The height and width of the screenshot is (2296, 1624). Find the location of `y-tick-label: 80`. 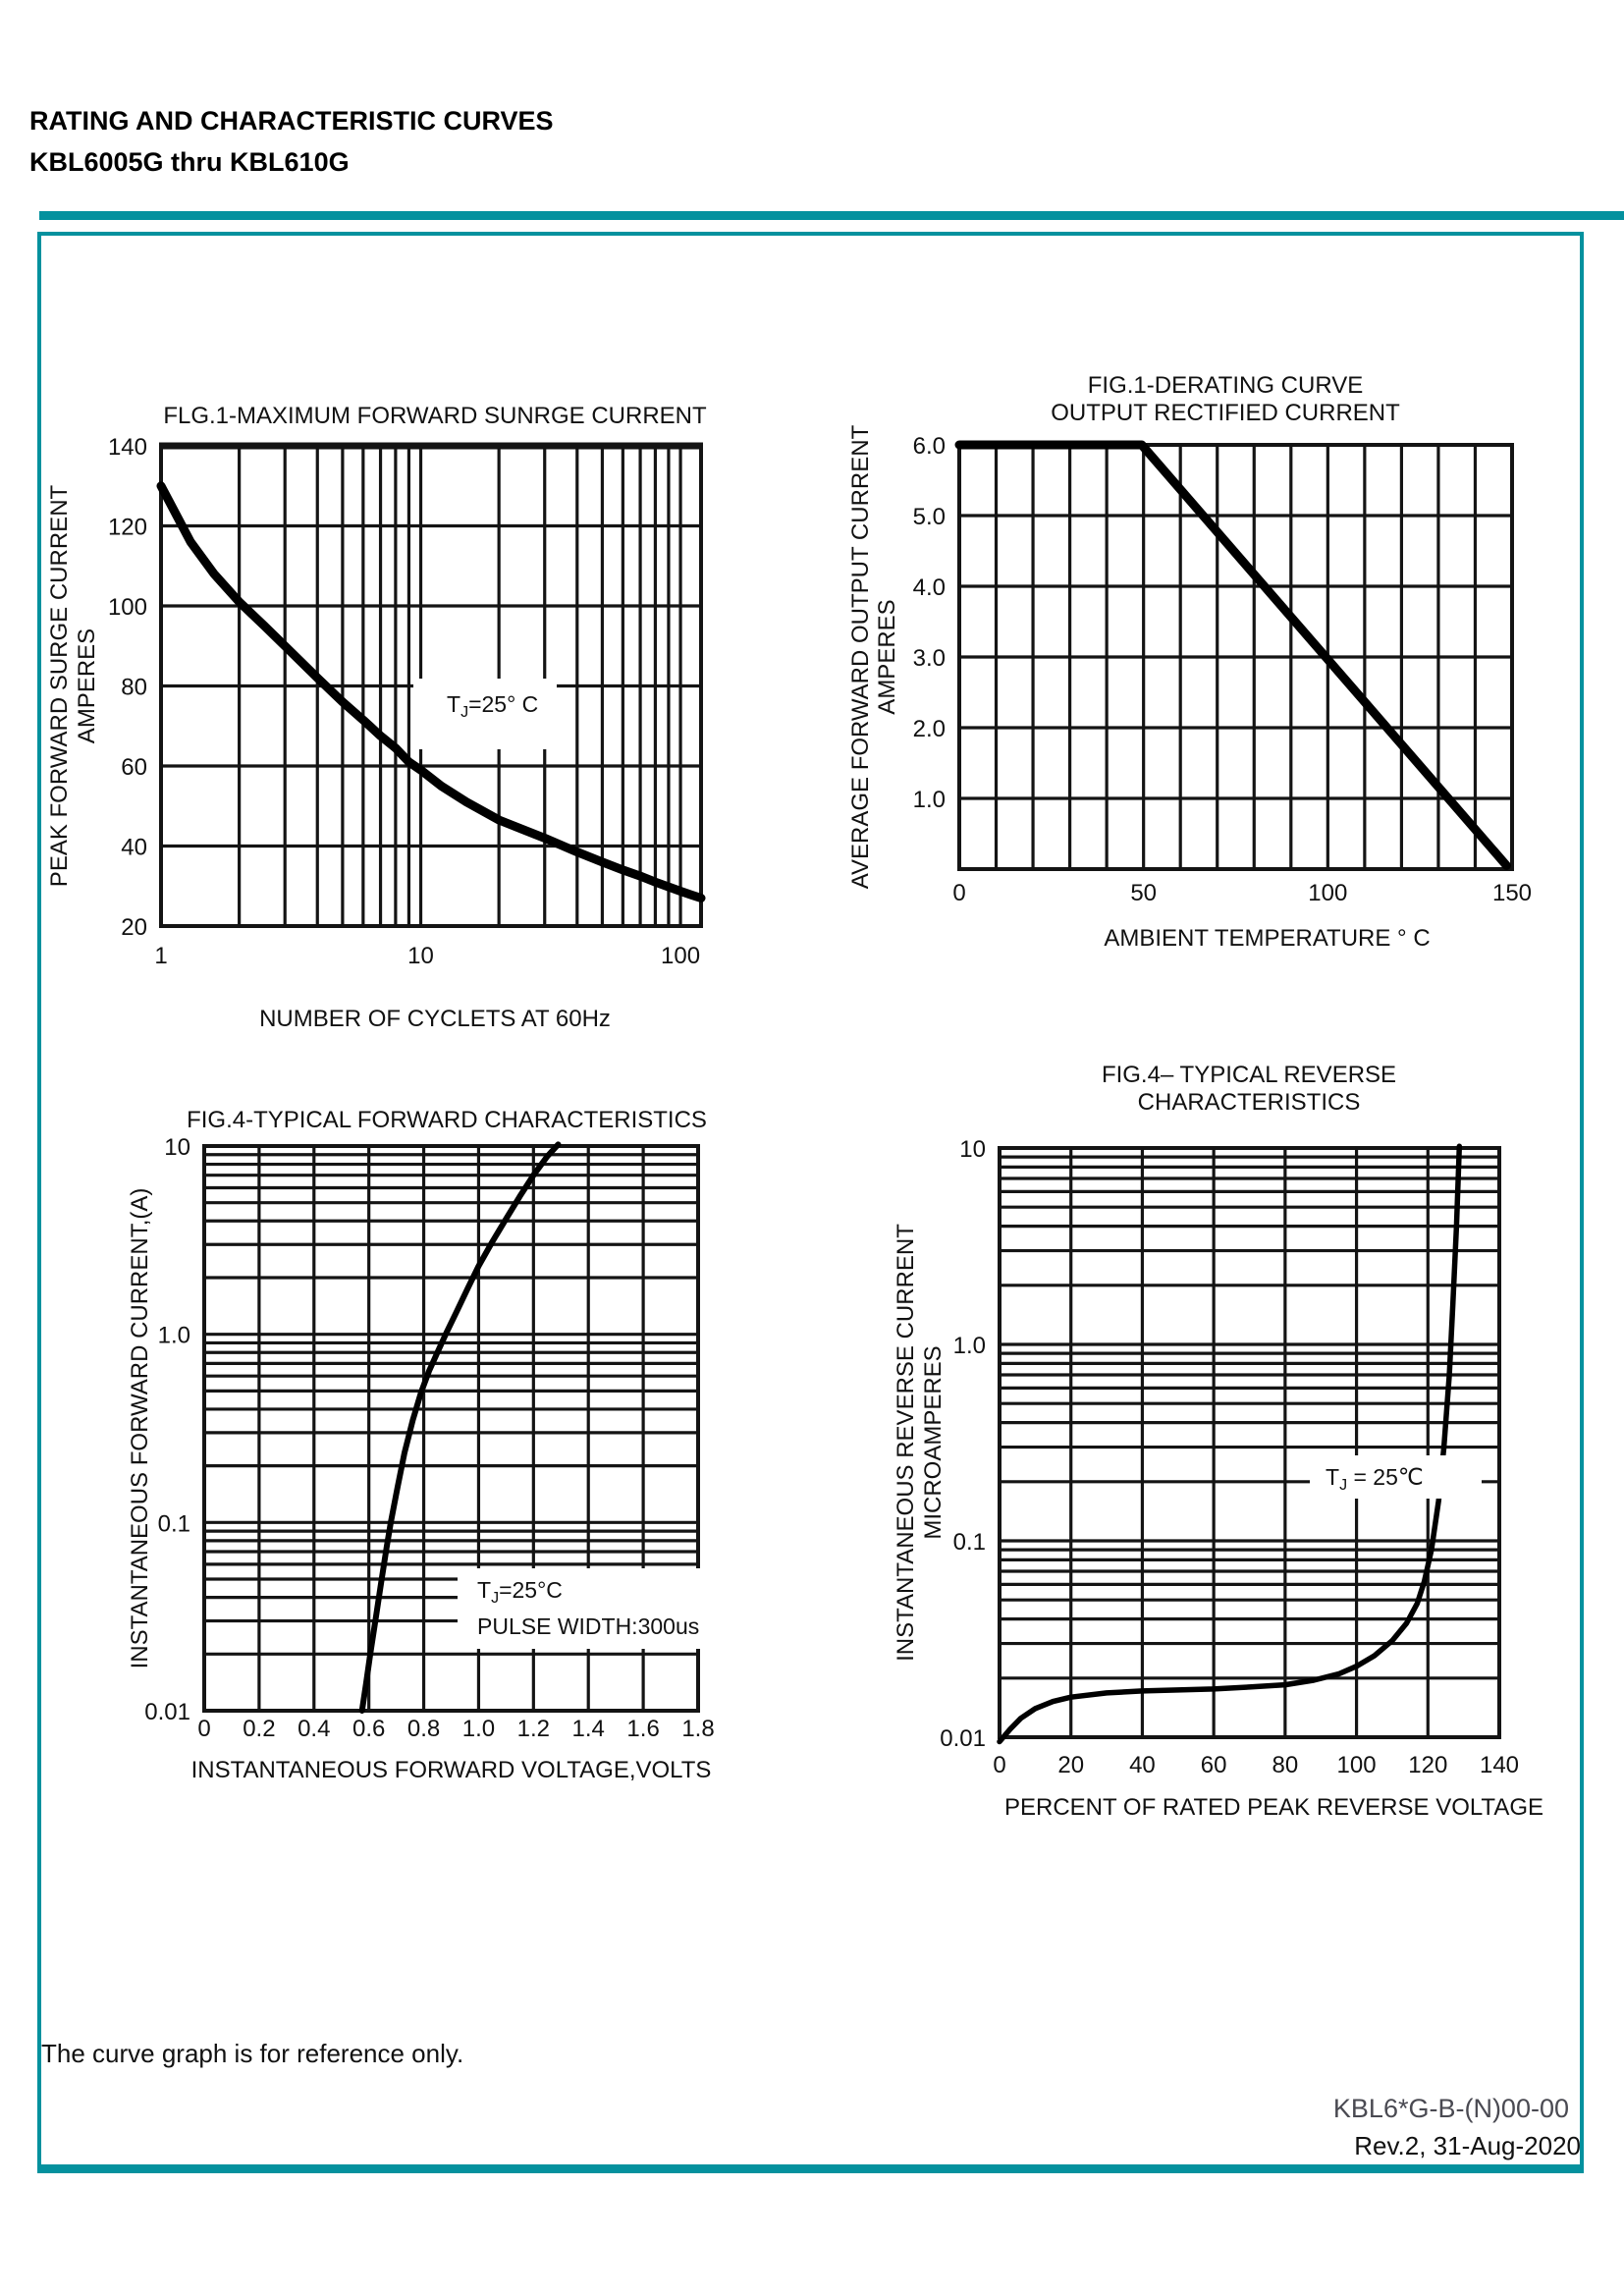

y-tick-label: 80 is located at coordinates (134, 688).